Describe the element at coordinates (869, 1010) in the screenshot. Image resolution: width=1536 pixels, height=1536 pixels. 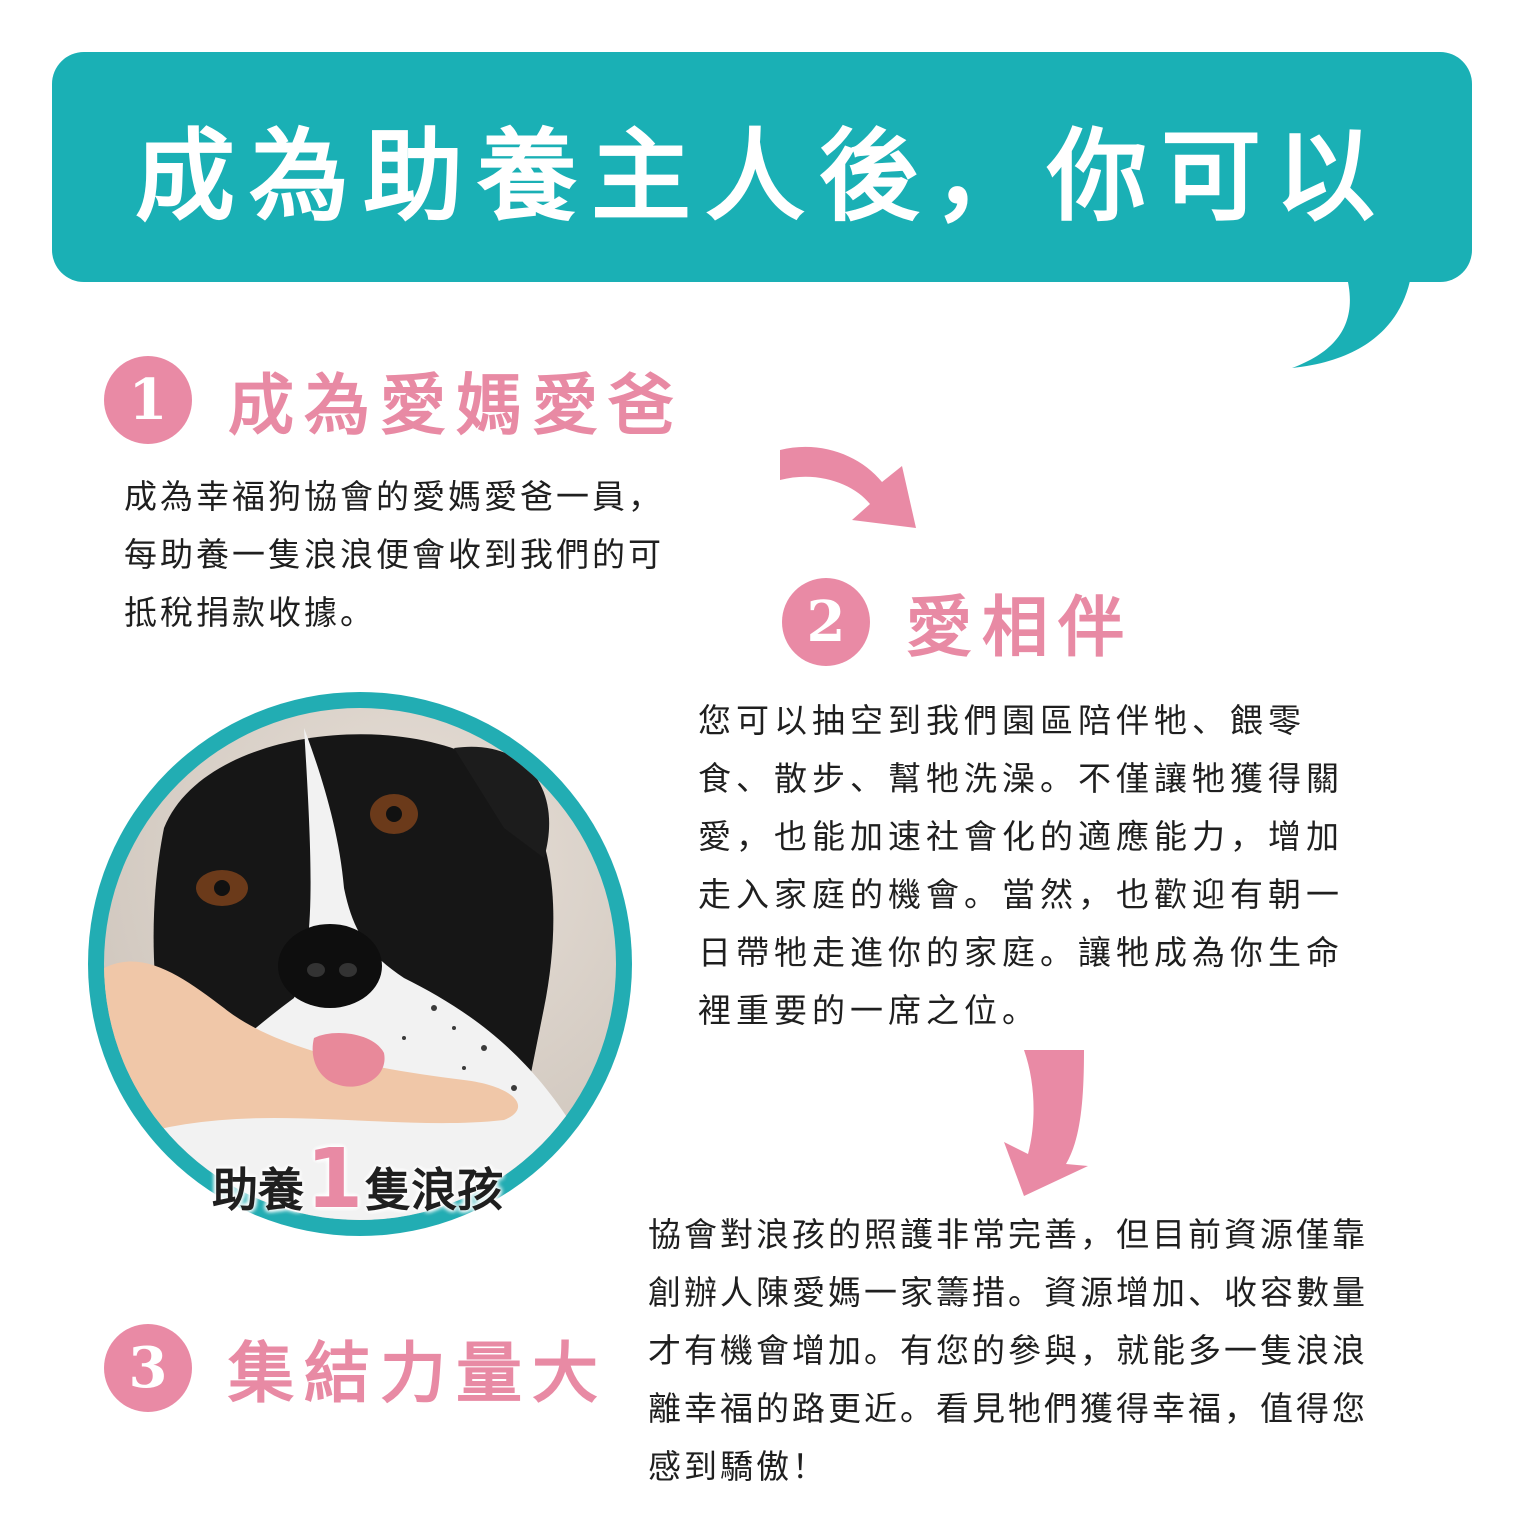
I see `step-2-line: 裡重要的一席之位。` at that location.